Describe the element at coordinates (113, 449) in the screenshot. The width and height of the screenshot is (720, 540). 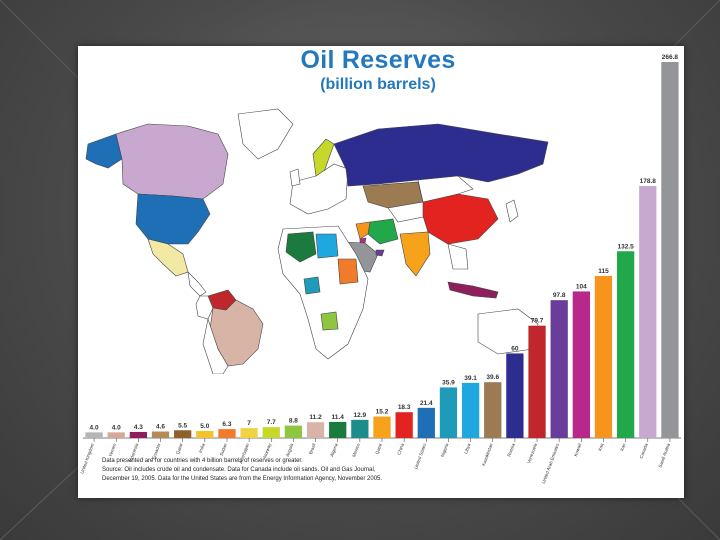
I see `x-tick-label-1: Yemen` at that location.